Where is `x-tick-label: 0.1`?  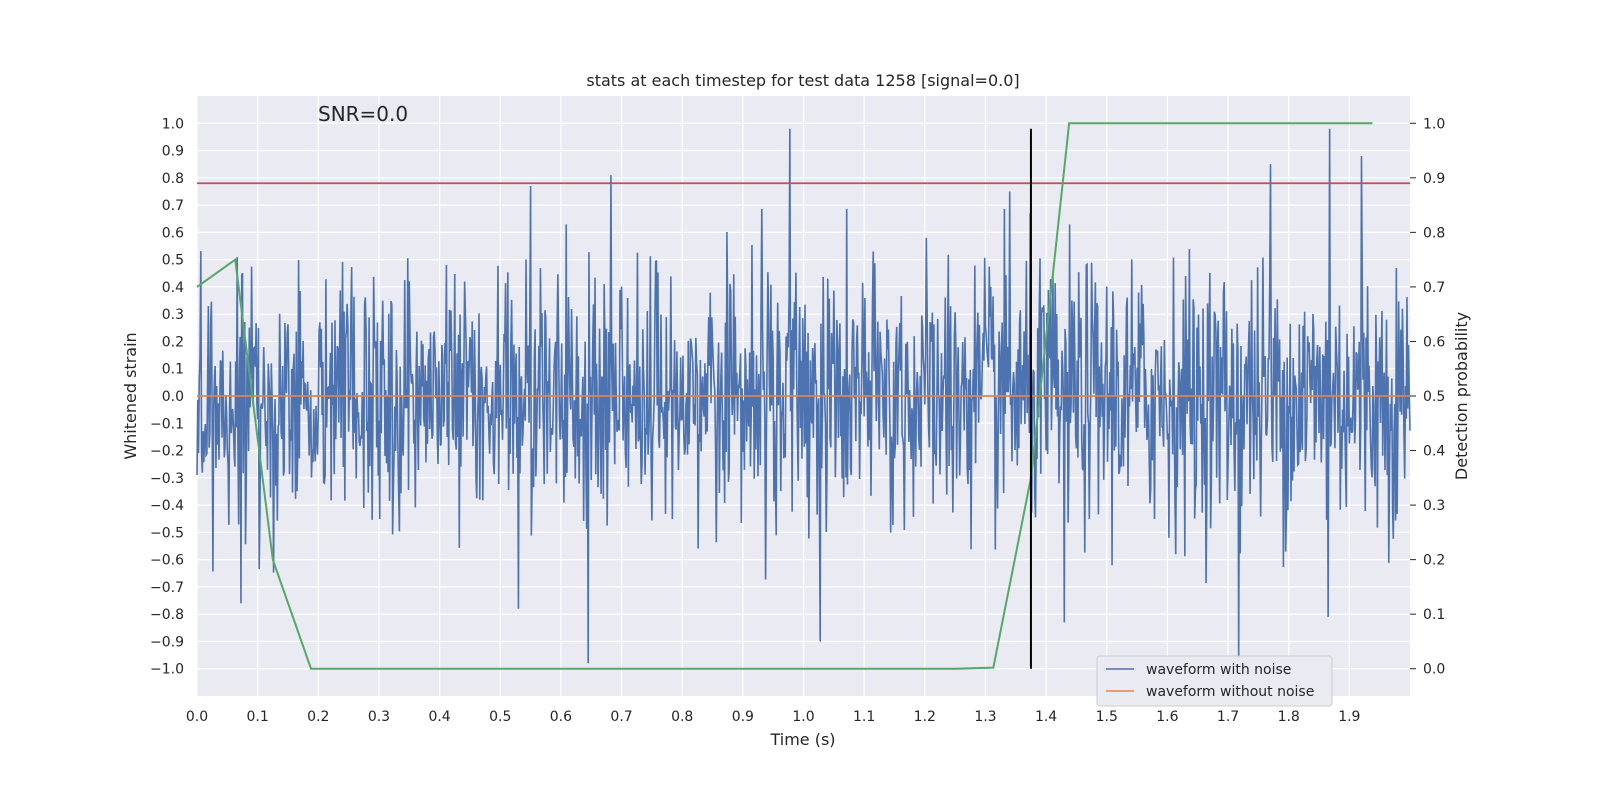
x-tick-label: 0.1 is located at coordinates (258, 717).